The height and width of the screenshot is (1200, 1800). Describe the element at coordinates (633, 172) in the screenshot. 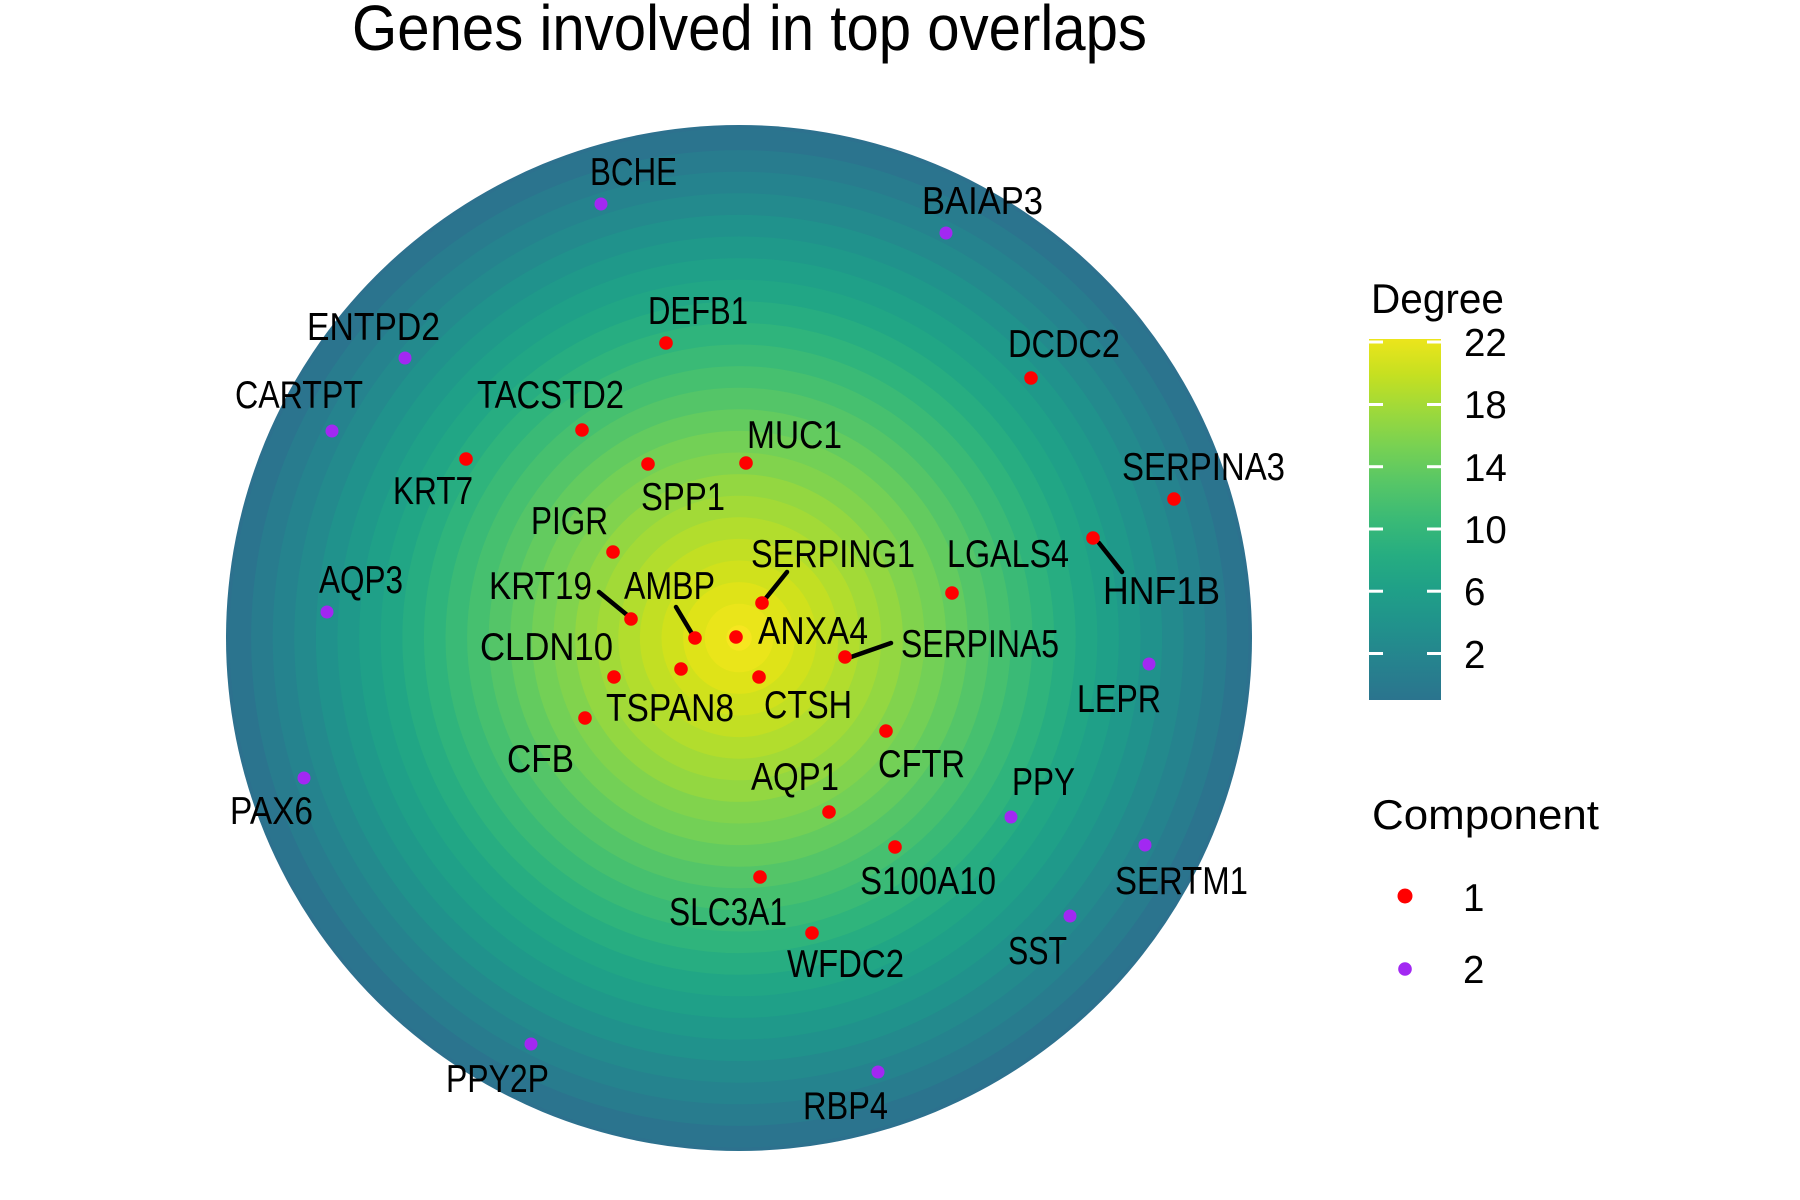

I see `svg-text: BCHE` at that location.